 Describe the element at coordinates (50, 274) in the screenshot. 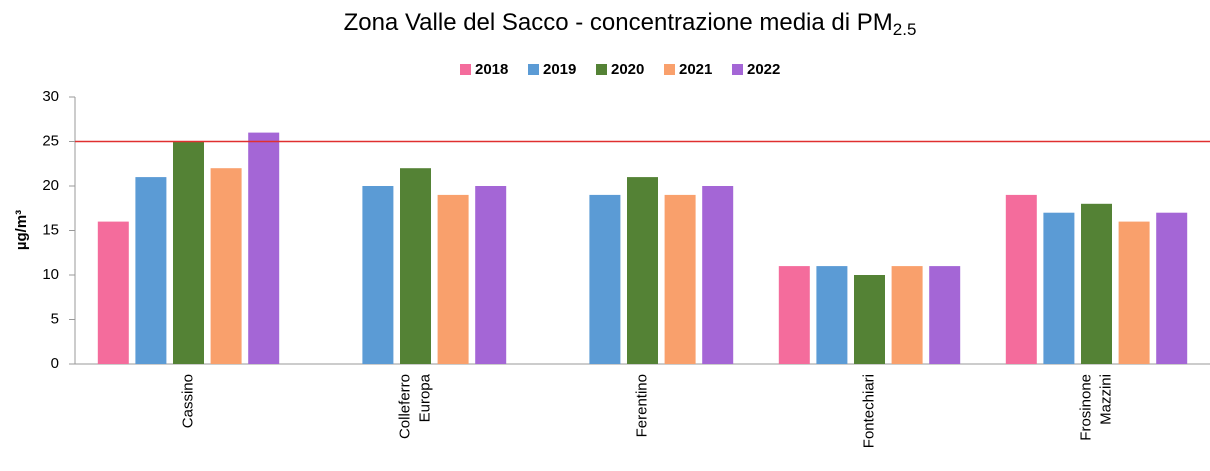

I see `y-tick-label: 10` at that location.